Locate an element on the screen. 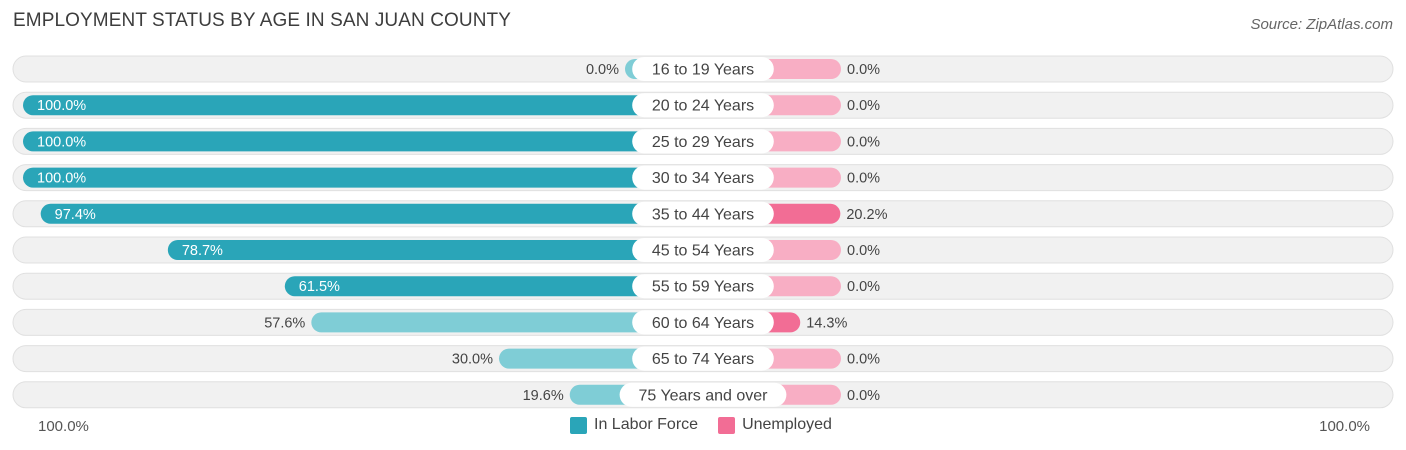  unemployed-value-label-4: 0.0% is located at coordinates (863, 179).